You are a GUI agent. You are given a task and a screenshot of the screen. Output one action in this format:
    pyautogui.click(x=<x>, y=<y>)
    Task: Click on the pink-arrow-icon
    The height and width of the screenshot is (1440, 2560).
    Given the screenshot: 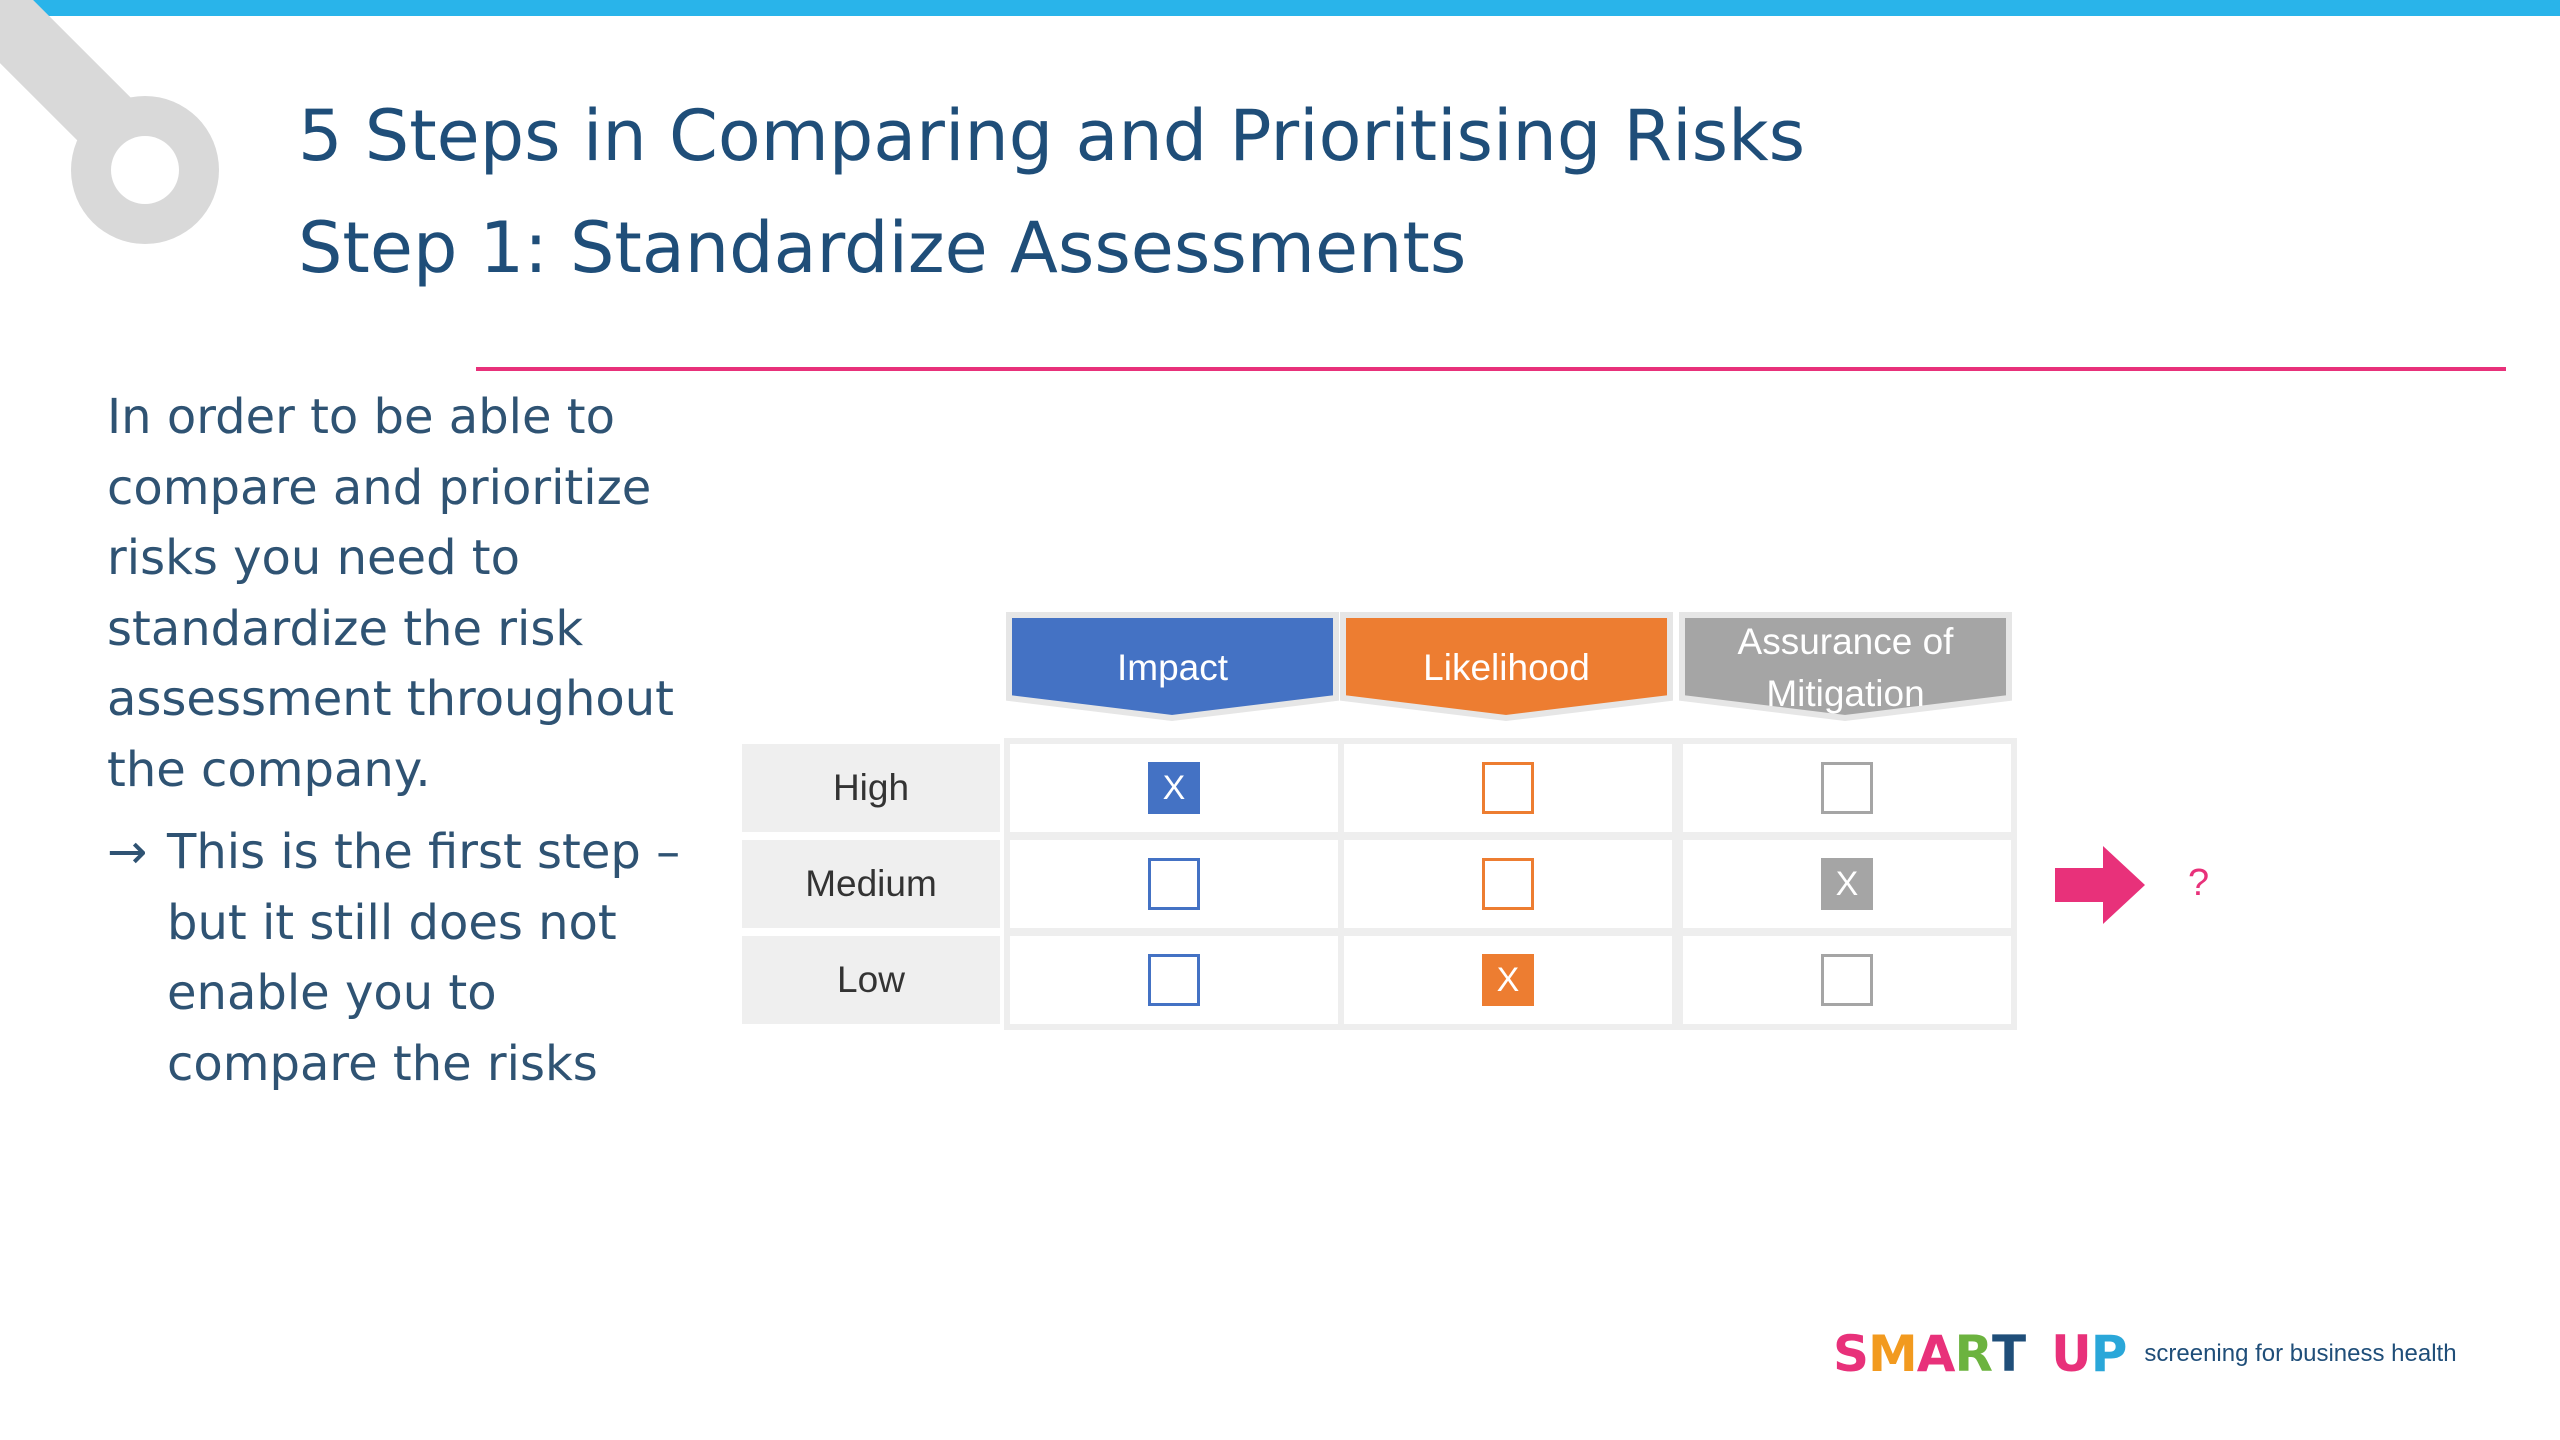 What is the action you would take?
    pyautogui.click(x=2100, y=885)
    